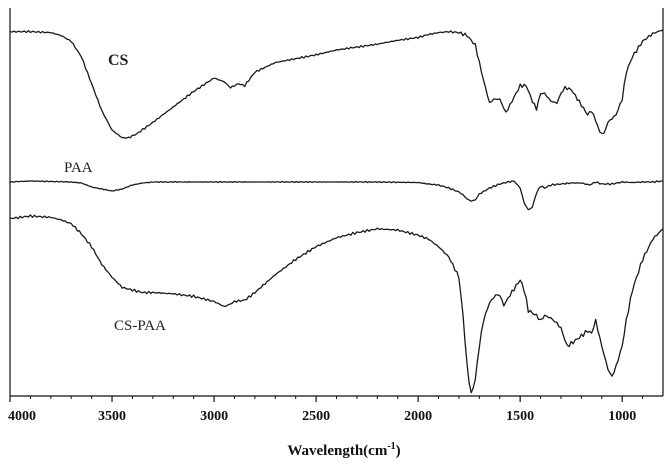 The height and width of the screenshot is (465, 665). Describe the element at coordinates (343, 450) in the screenshot. I see `x-axis-label: Wavelength(cm-1)` at that location.